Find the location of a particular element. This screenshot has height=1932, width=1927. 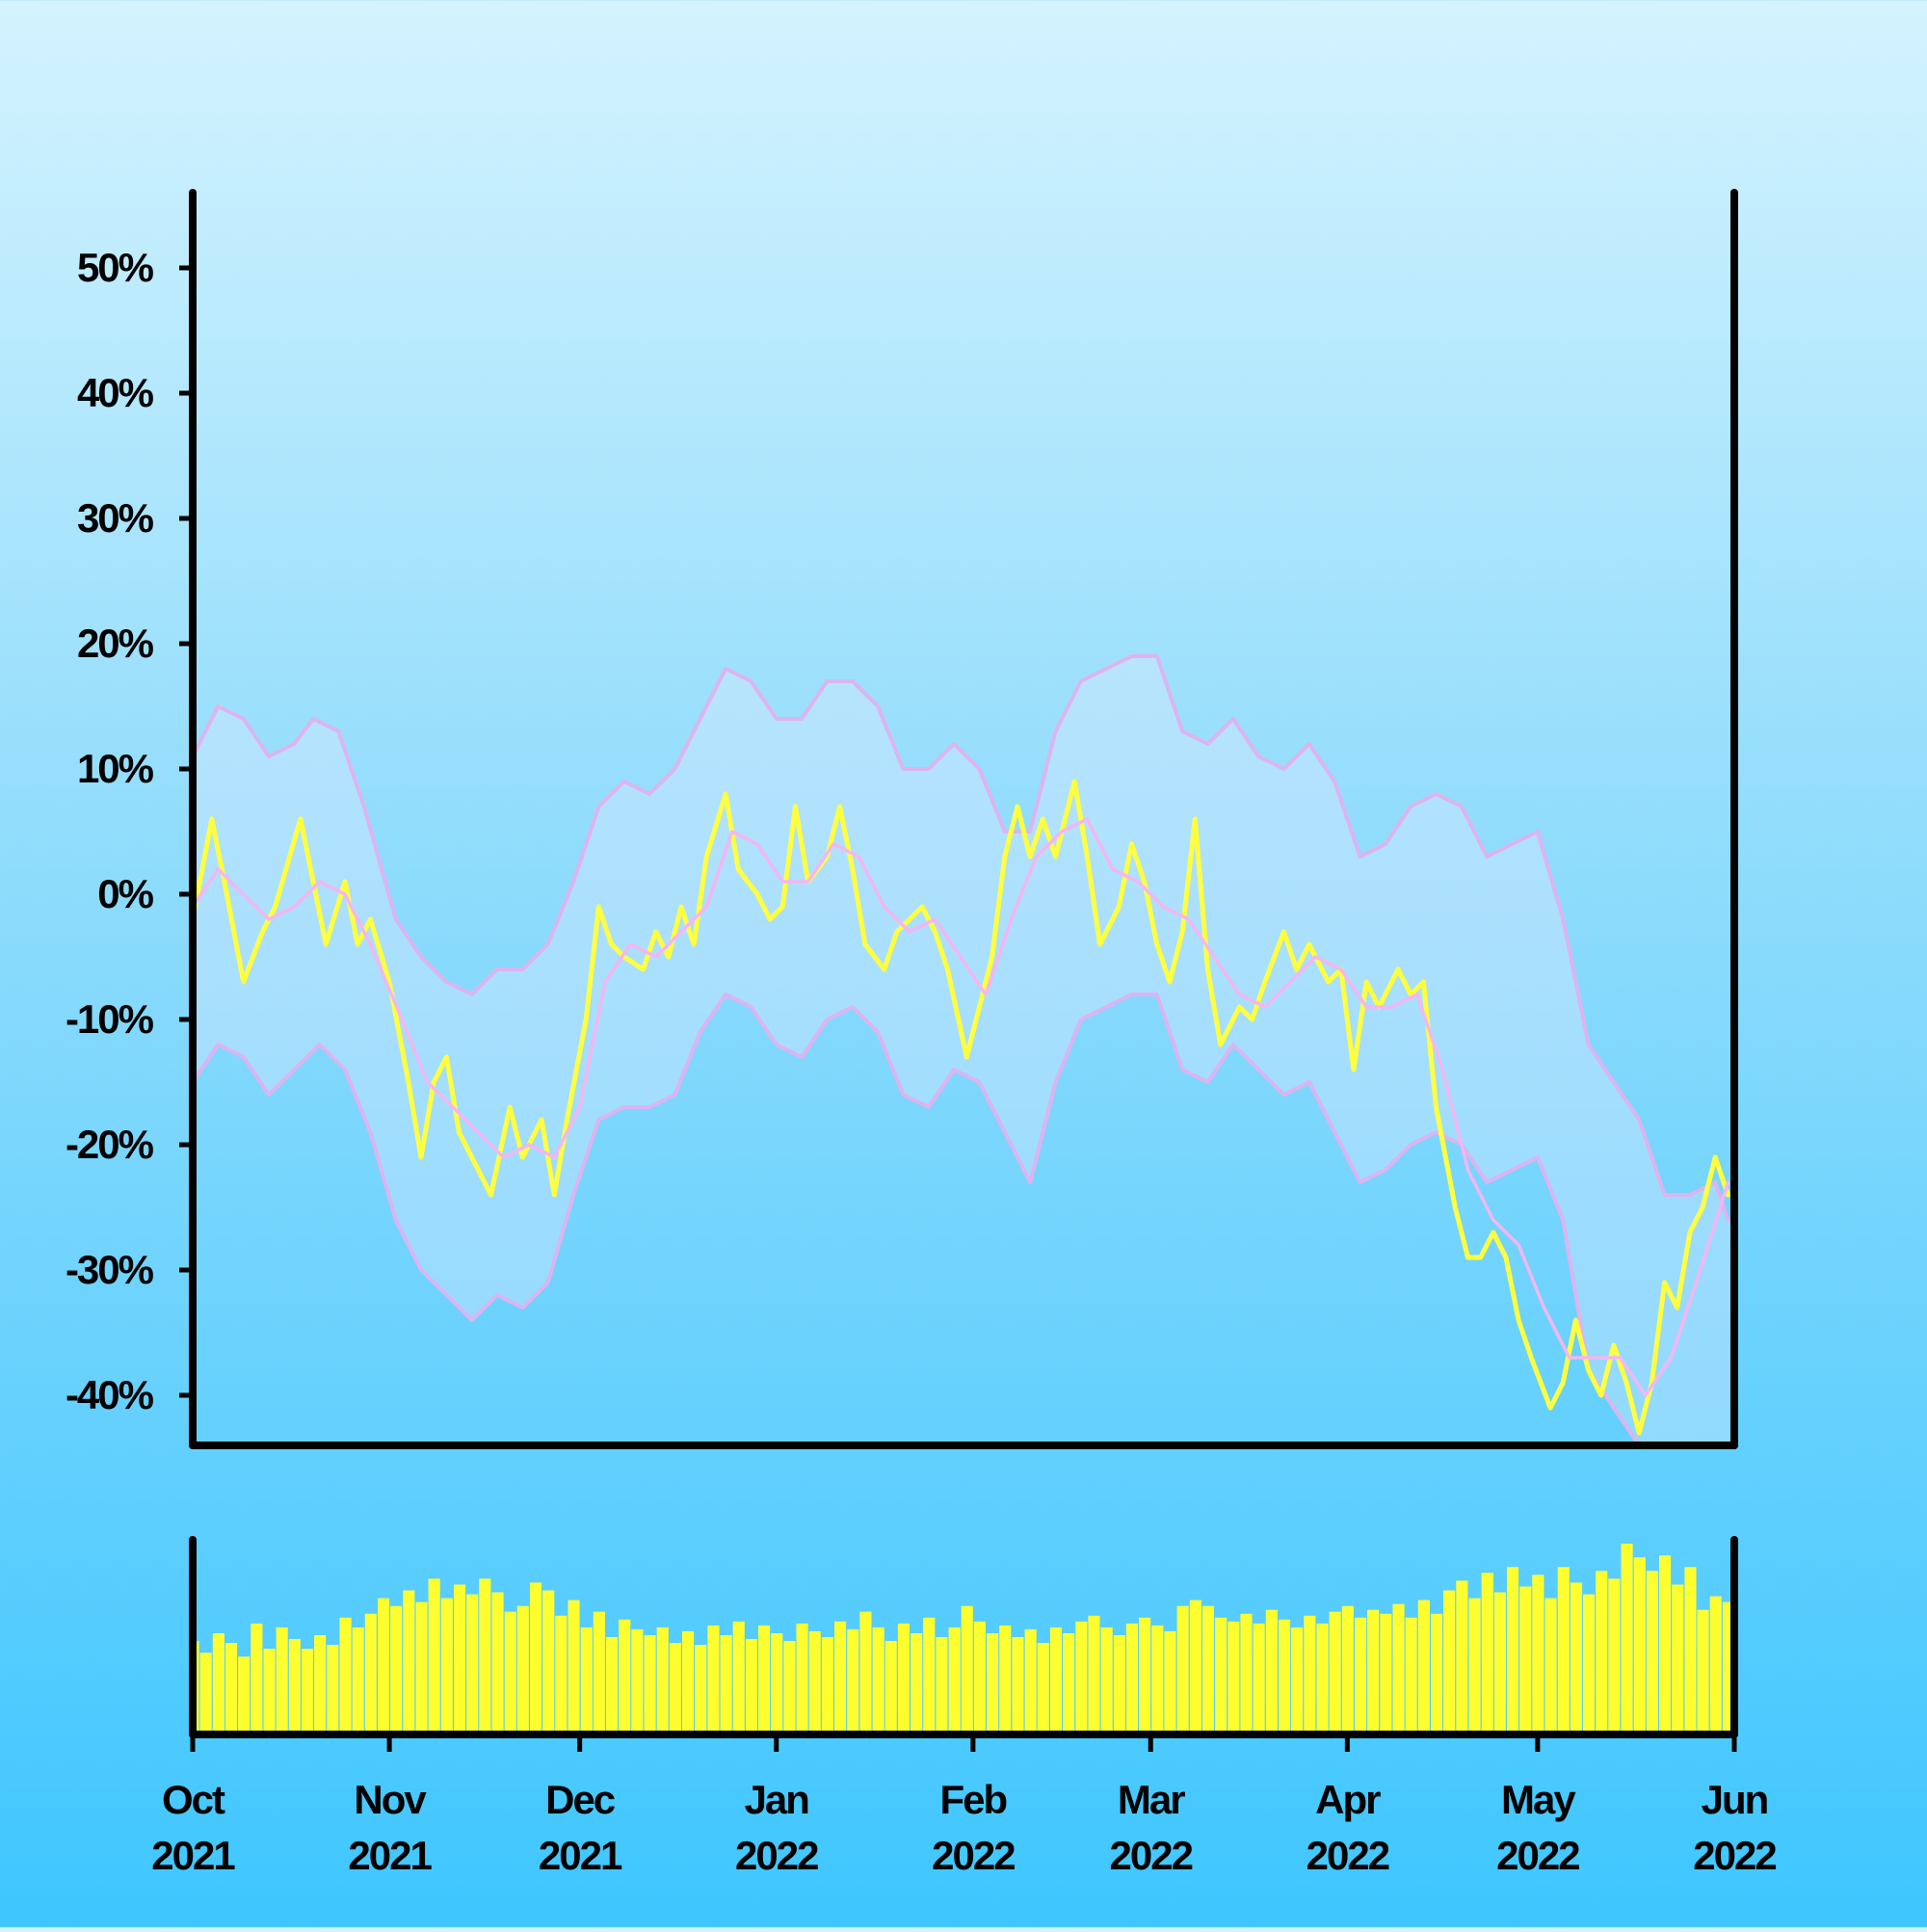

x-tick-label-month: May is located at coordinates (1538, 1799).